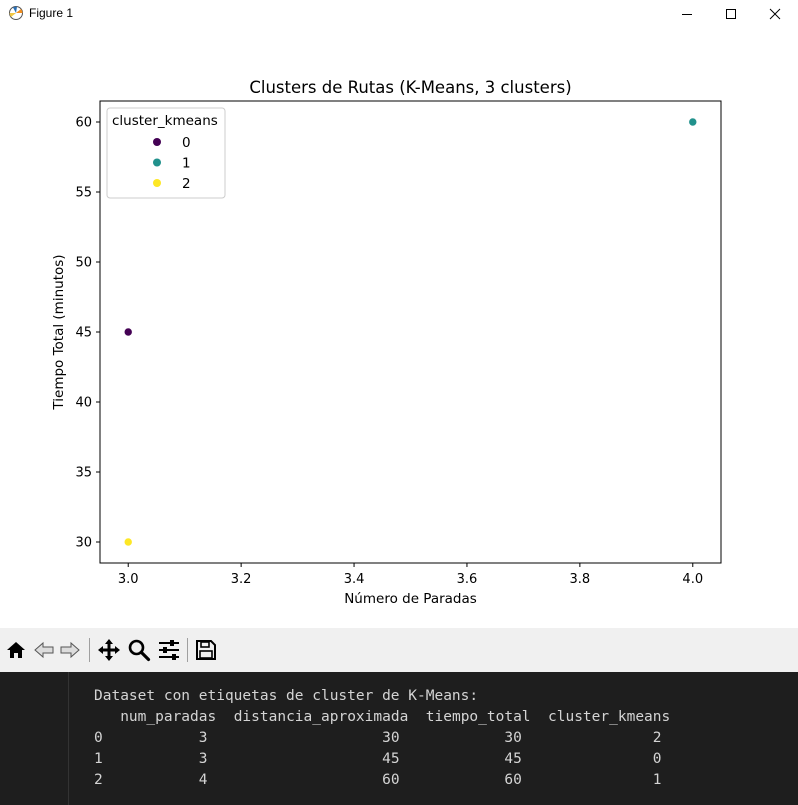  I want to click on dataframe-row: 2 4 60 60 1, so click(378, 780).